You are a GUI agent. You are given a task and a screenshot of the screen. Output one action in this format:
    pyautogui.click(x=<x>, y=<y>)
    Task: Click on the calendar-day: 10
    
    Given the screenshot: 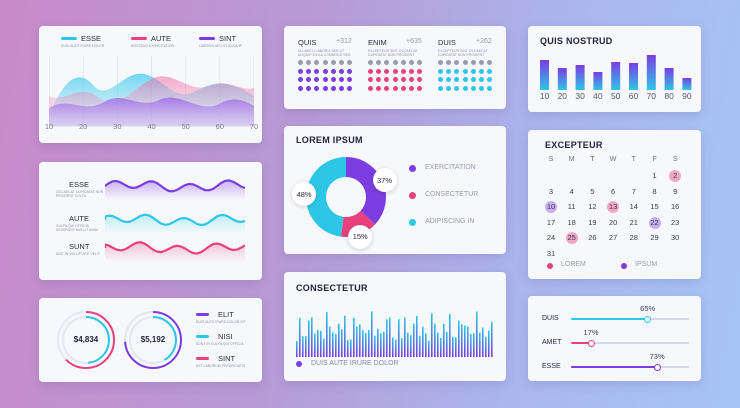 What is the action you would take?
    pyautogui.click(x=551, y=206)
    